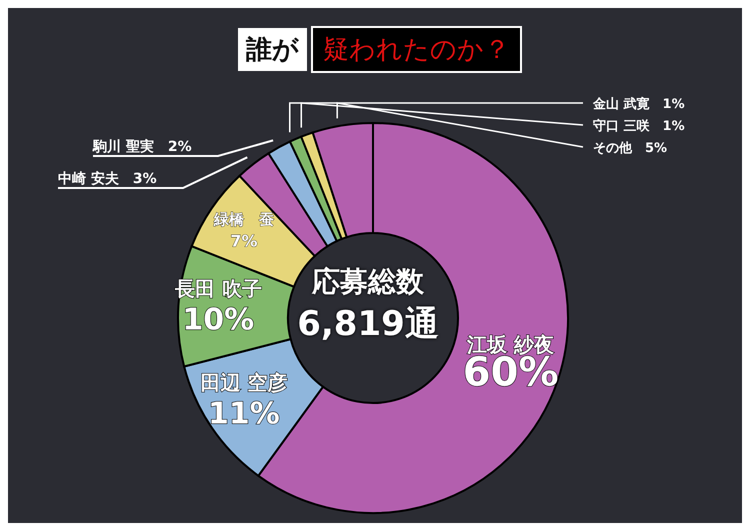  I want to click on data-label: 7%, so click(244, 241).